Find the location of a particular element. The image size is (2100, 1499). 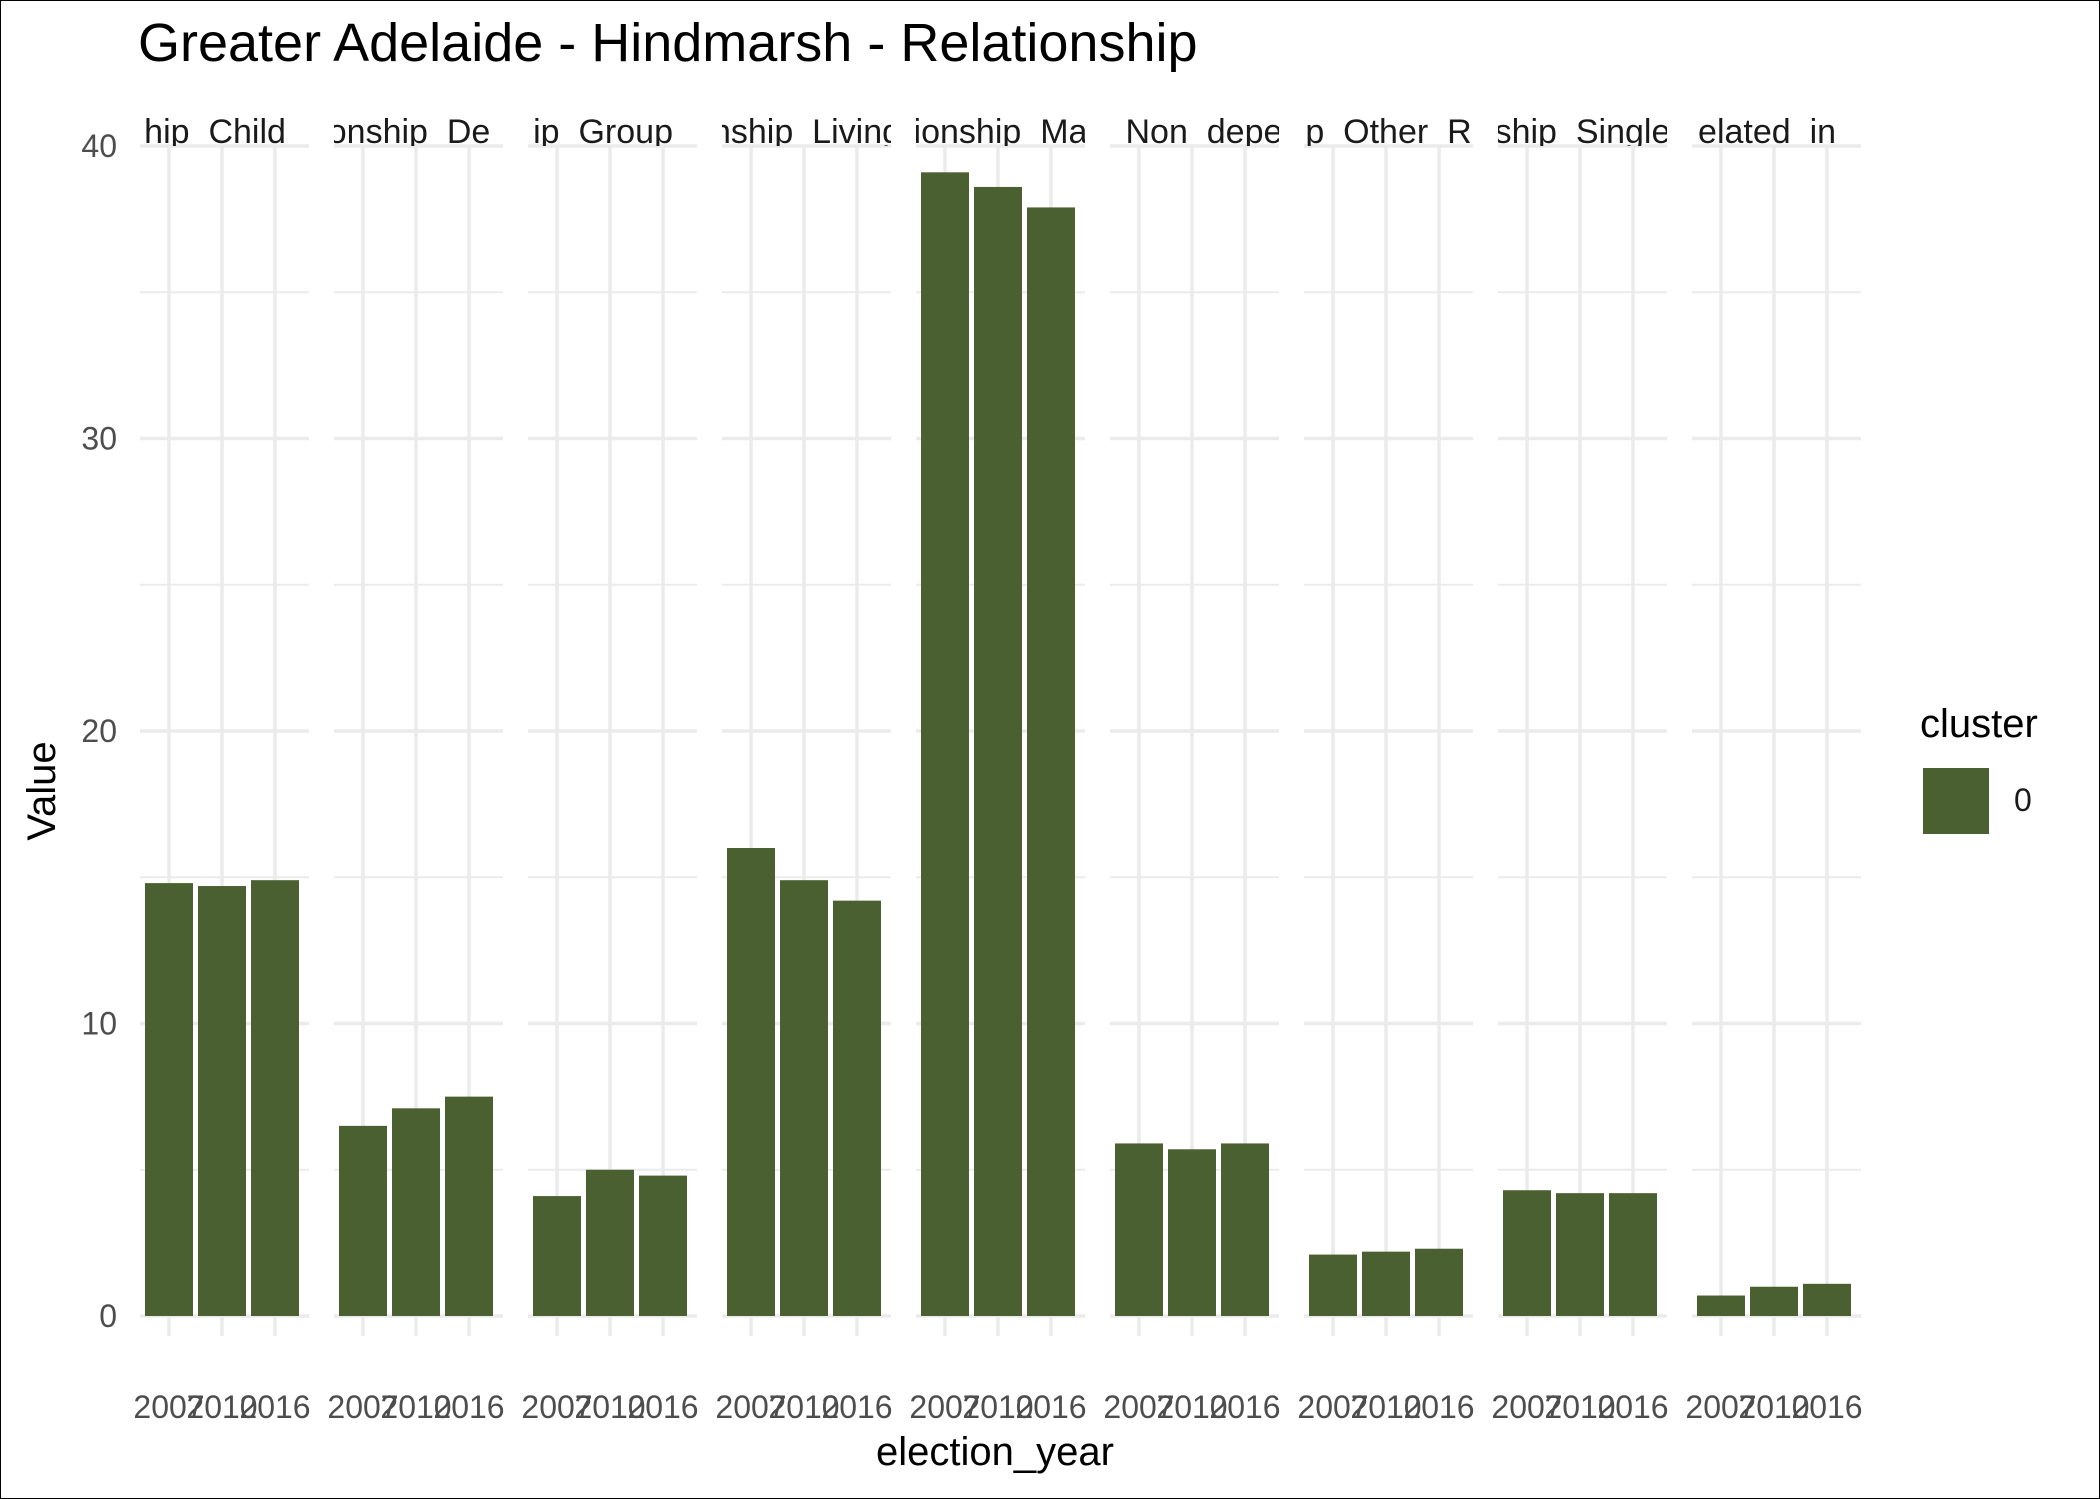

legend-label-0: 0 is located at coordinates (2023, 800).